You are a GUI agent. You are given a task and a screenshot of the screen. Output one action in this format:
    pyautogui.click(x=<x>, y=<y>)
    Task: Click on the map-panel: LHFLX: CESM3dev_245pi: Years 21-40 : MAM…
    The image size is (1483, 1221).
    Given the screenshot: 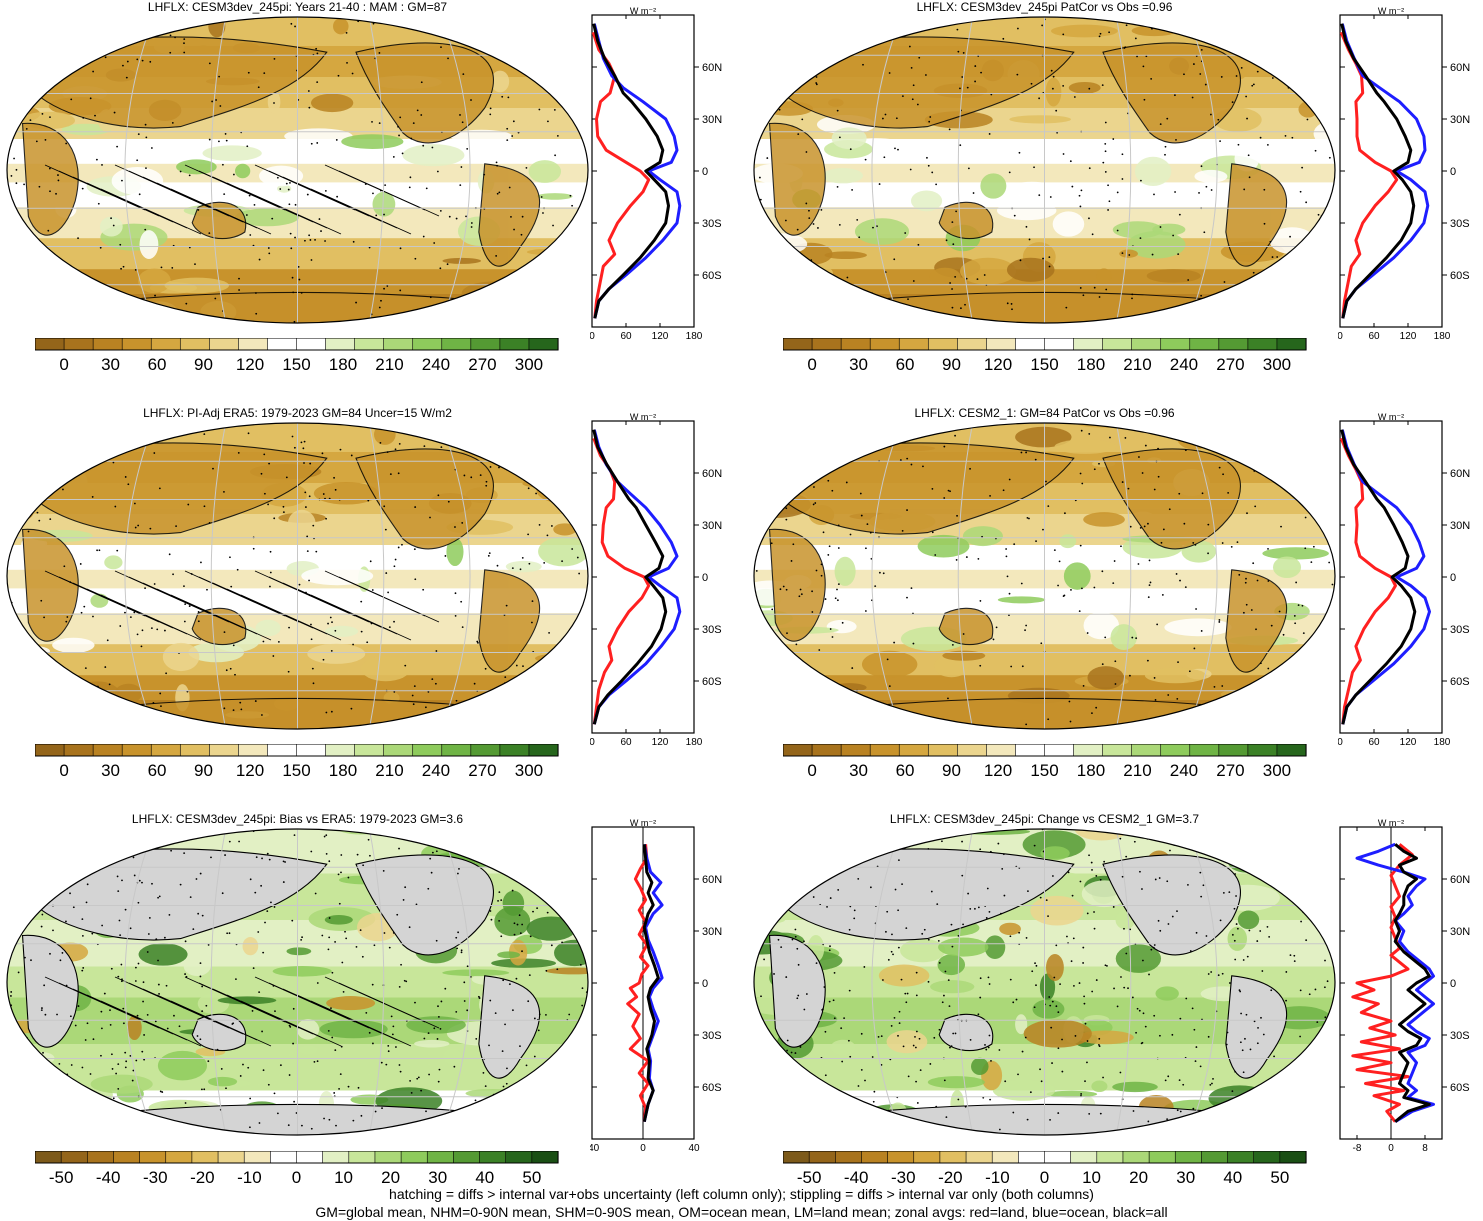 What is the action you would take?
    pyautogui.click(x=297, y=162)
    